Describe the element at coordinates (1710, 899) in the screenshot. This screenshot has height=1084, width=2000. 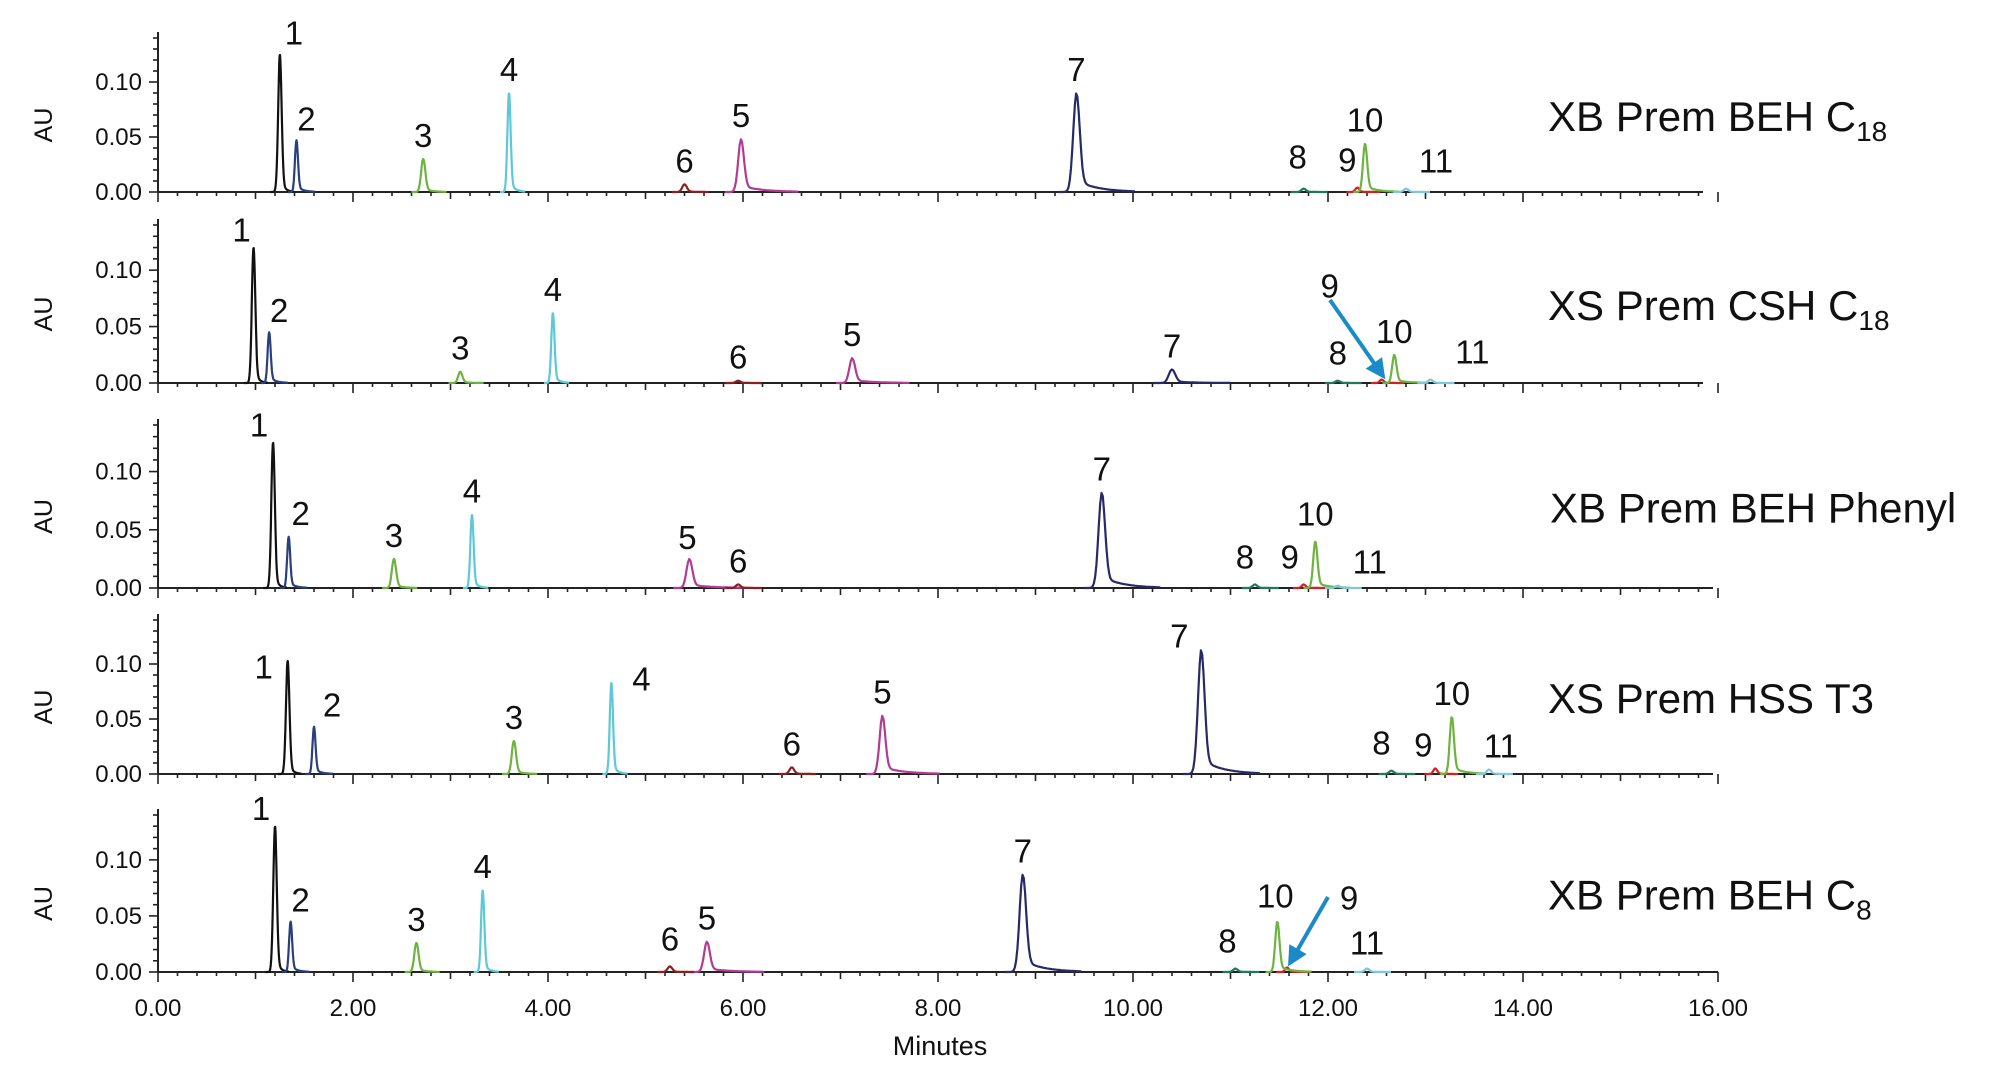
I see `column-label: XB Prem BEH C8` at that location.